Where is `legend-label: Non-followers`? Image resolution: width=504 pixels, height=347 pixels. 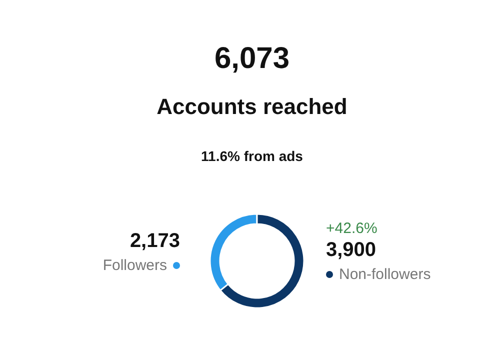 legend-label: Non-followers is located at coordinates (385, 274).